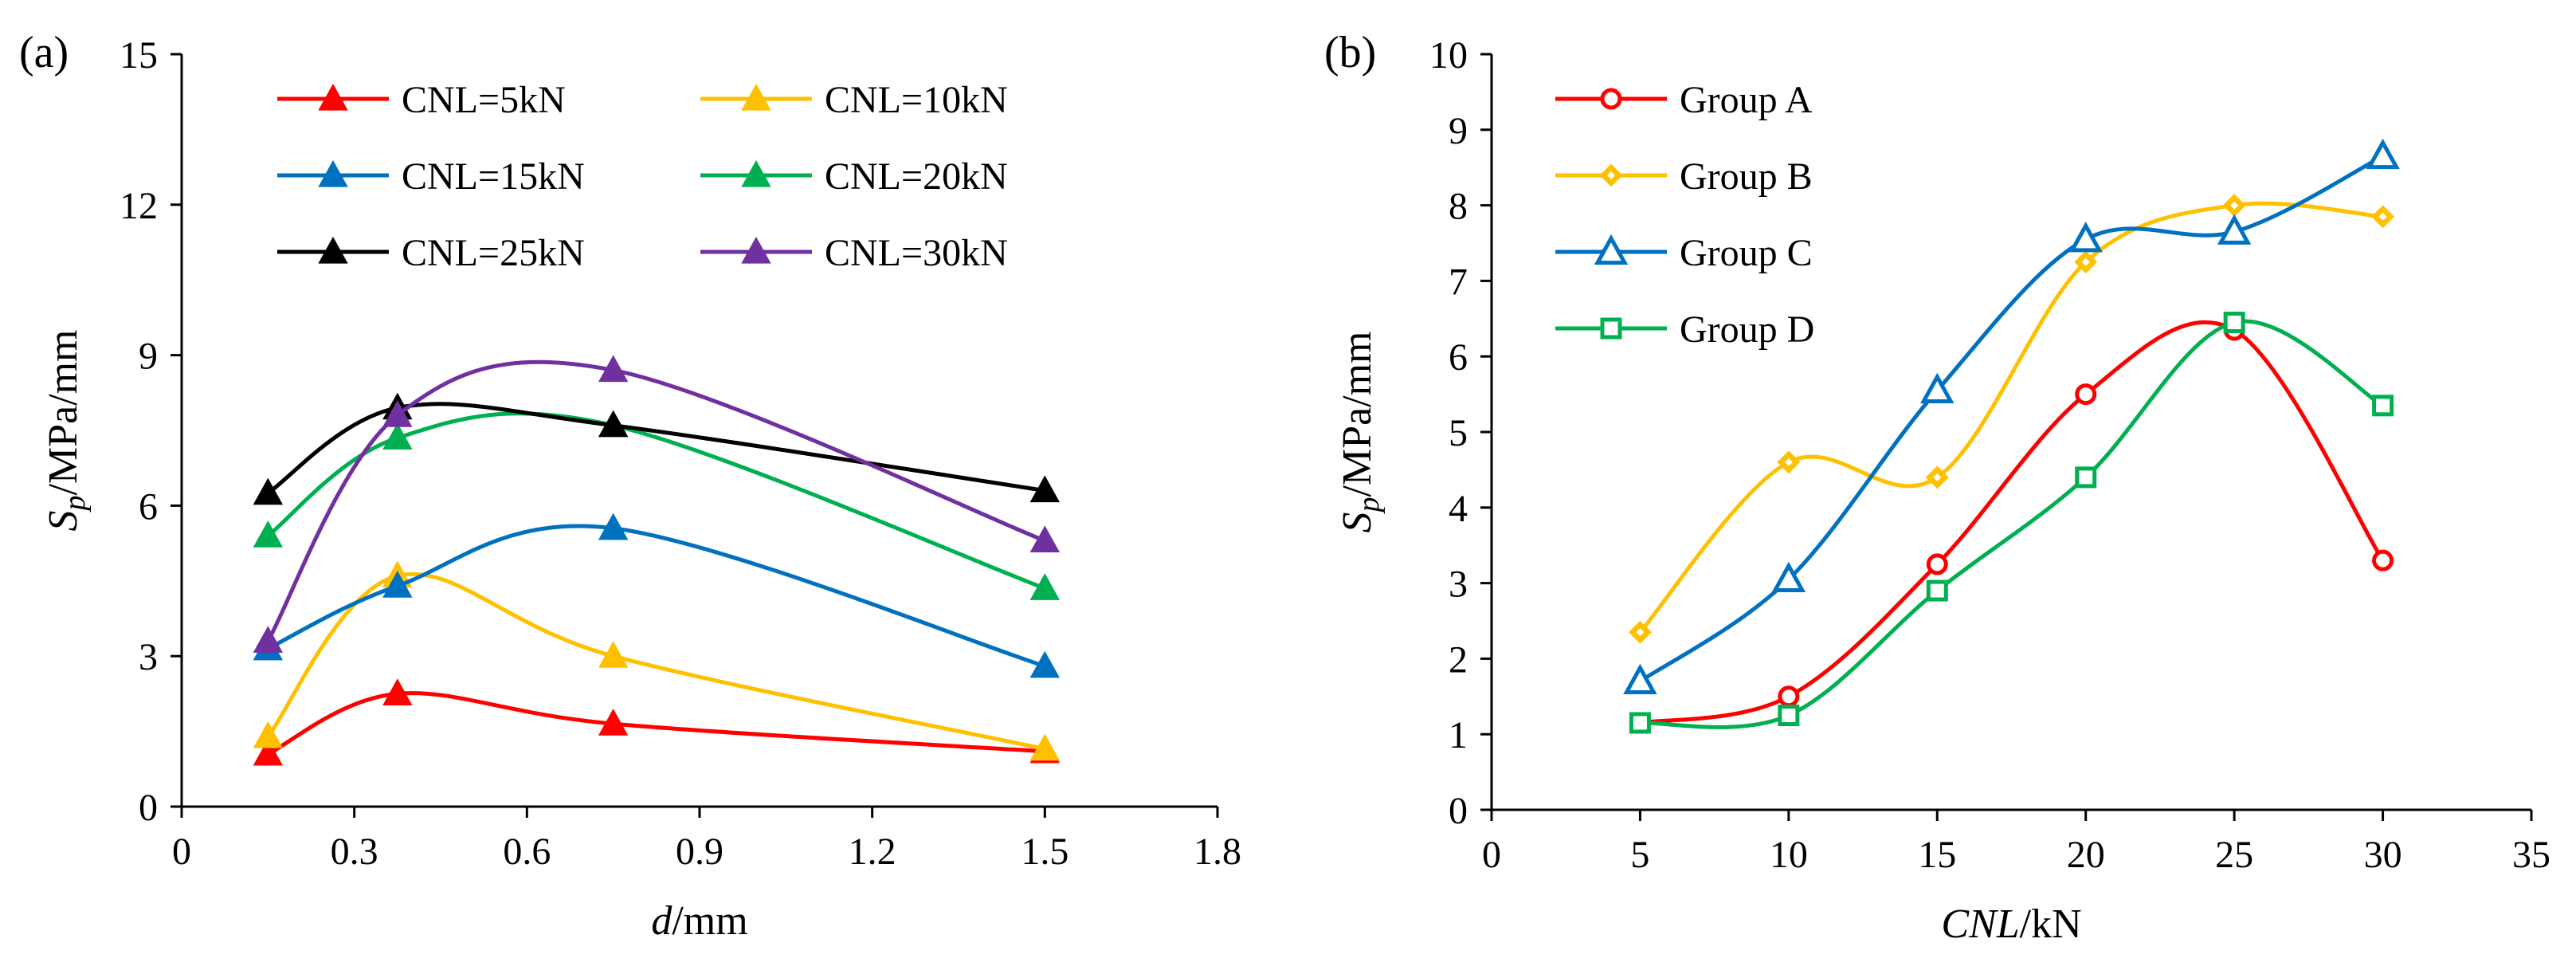 The width and height of the screenshot is (2576, 974). Describe the element at coordinates (873, 852) in the screenshot. I see `x-tick-label: 1.2` at that location.